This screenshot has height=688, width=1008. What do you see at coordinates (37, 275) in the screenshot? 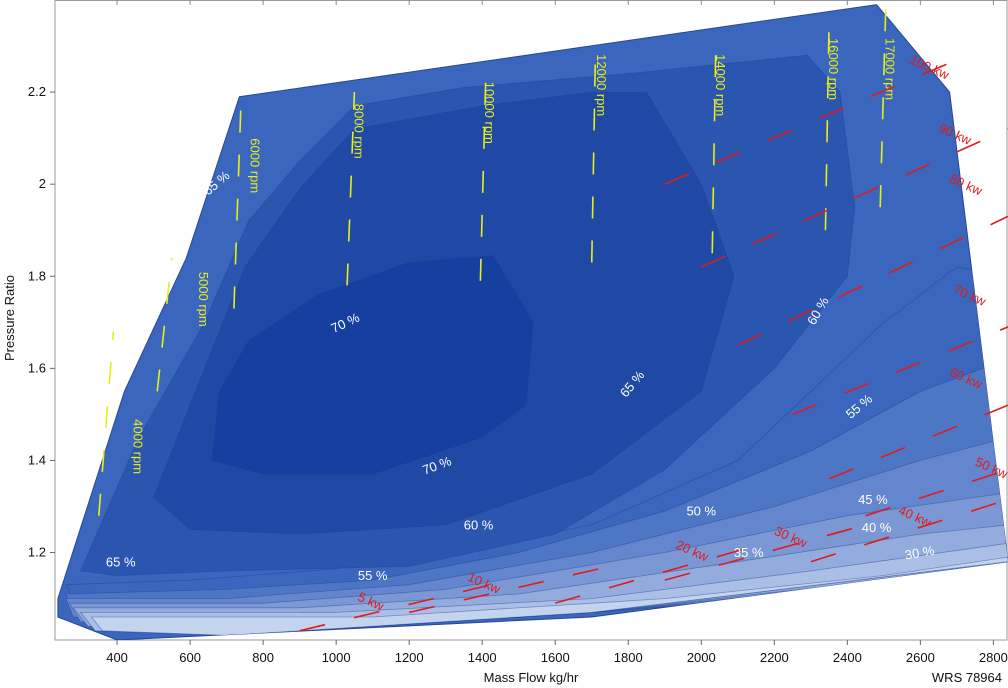
I see `y-tick-label-3: 1.8` at bounding box center [37, 275].